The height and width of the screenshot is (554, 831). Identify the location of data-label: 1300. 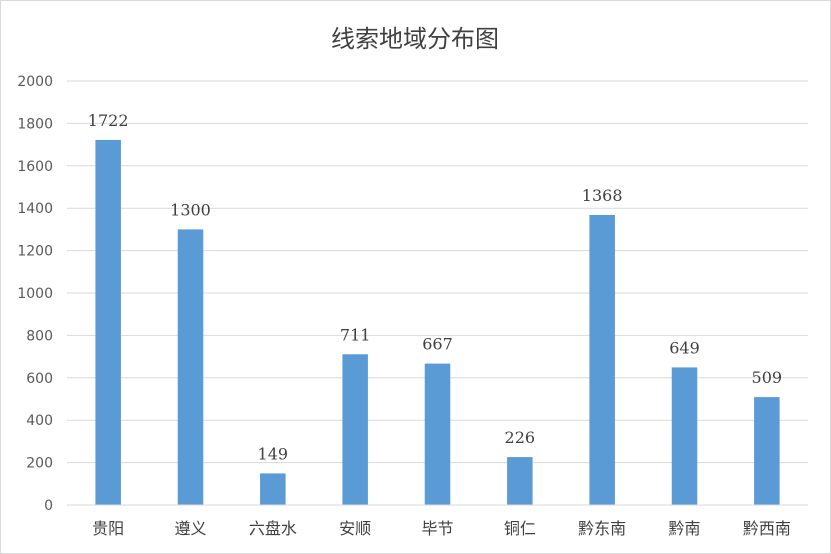
(190, 209).